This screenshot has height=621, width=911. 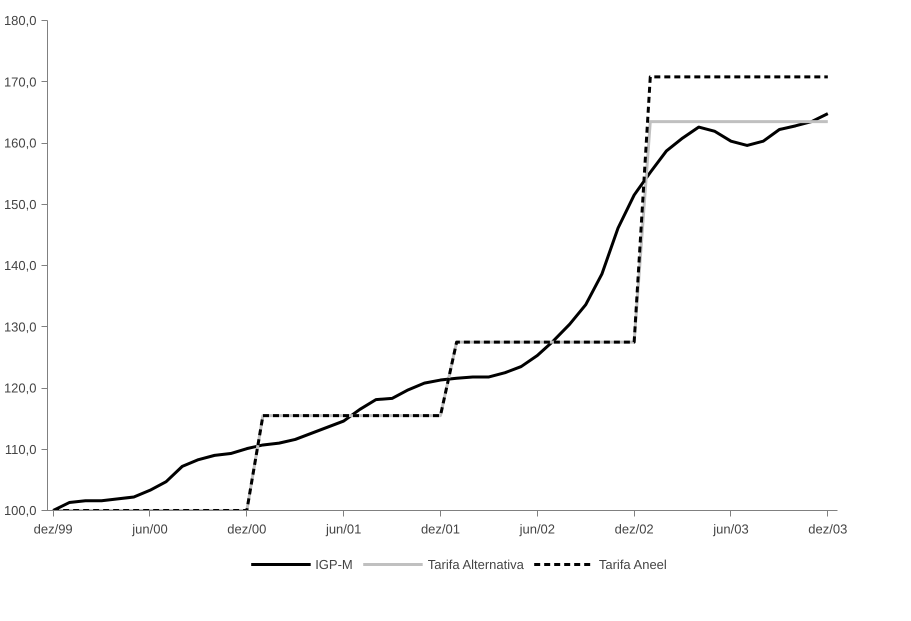 What do you see at coordinates (730, 529) in the screenshot?
I see `x-tick-label: jun/03` at bounding box center [730, 529].